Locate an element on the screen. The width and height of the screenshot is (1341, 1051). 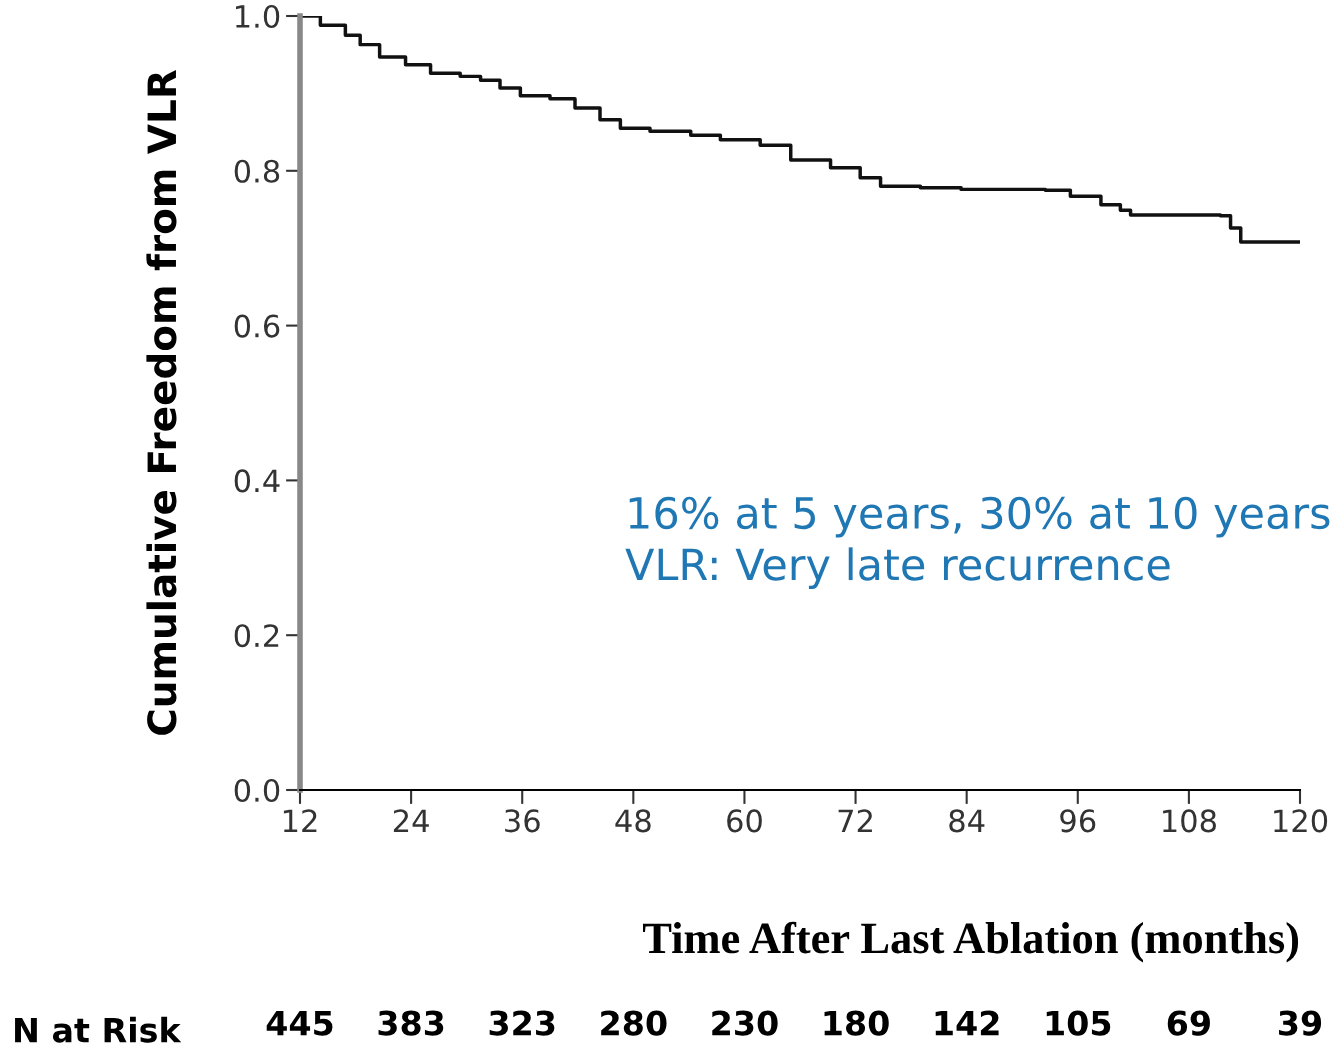
y-tick-label: 0.6 is located at coordinates (257, 326).